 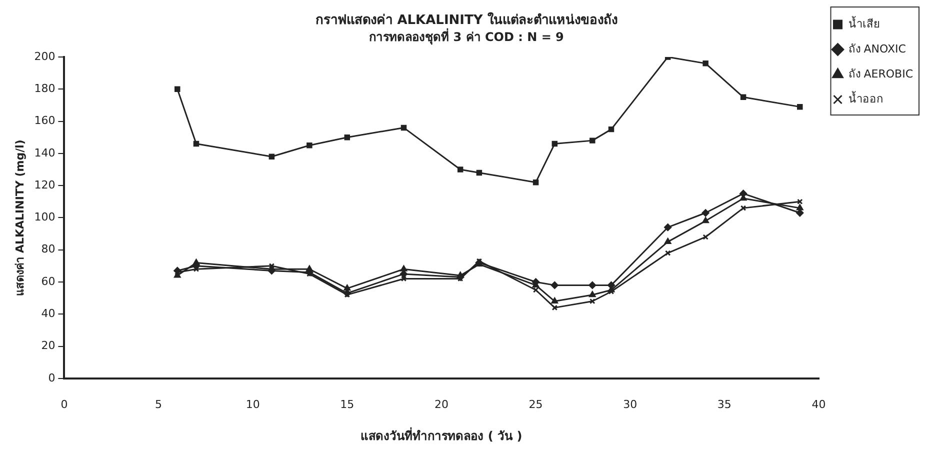 What do you see at coordinates (441, 404) in the screenshot?
I see `x-tick-label: 20` at bounding box center [441, 404].